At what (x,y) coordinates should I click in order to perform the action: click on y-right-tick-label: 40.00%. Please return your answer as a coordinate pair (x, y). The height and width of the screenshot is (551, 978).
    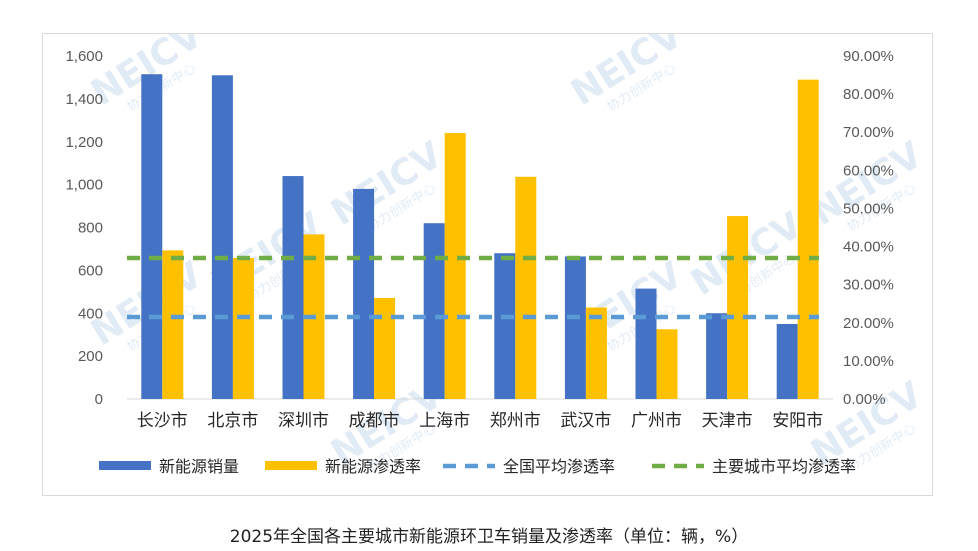
    Looking at the image, I should click on (868, 247).